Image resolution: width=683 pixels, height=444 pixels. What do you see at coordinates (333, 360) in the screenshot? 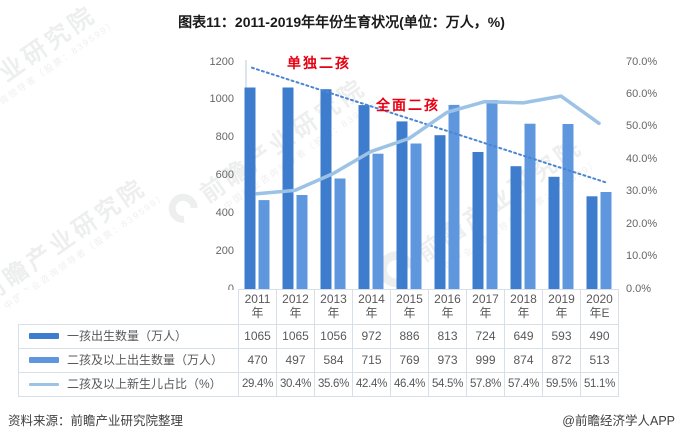
I see `value-cell: 584` at bounding box center [333, 360].